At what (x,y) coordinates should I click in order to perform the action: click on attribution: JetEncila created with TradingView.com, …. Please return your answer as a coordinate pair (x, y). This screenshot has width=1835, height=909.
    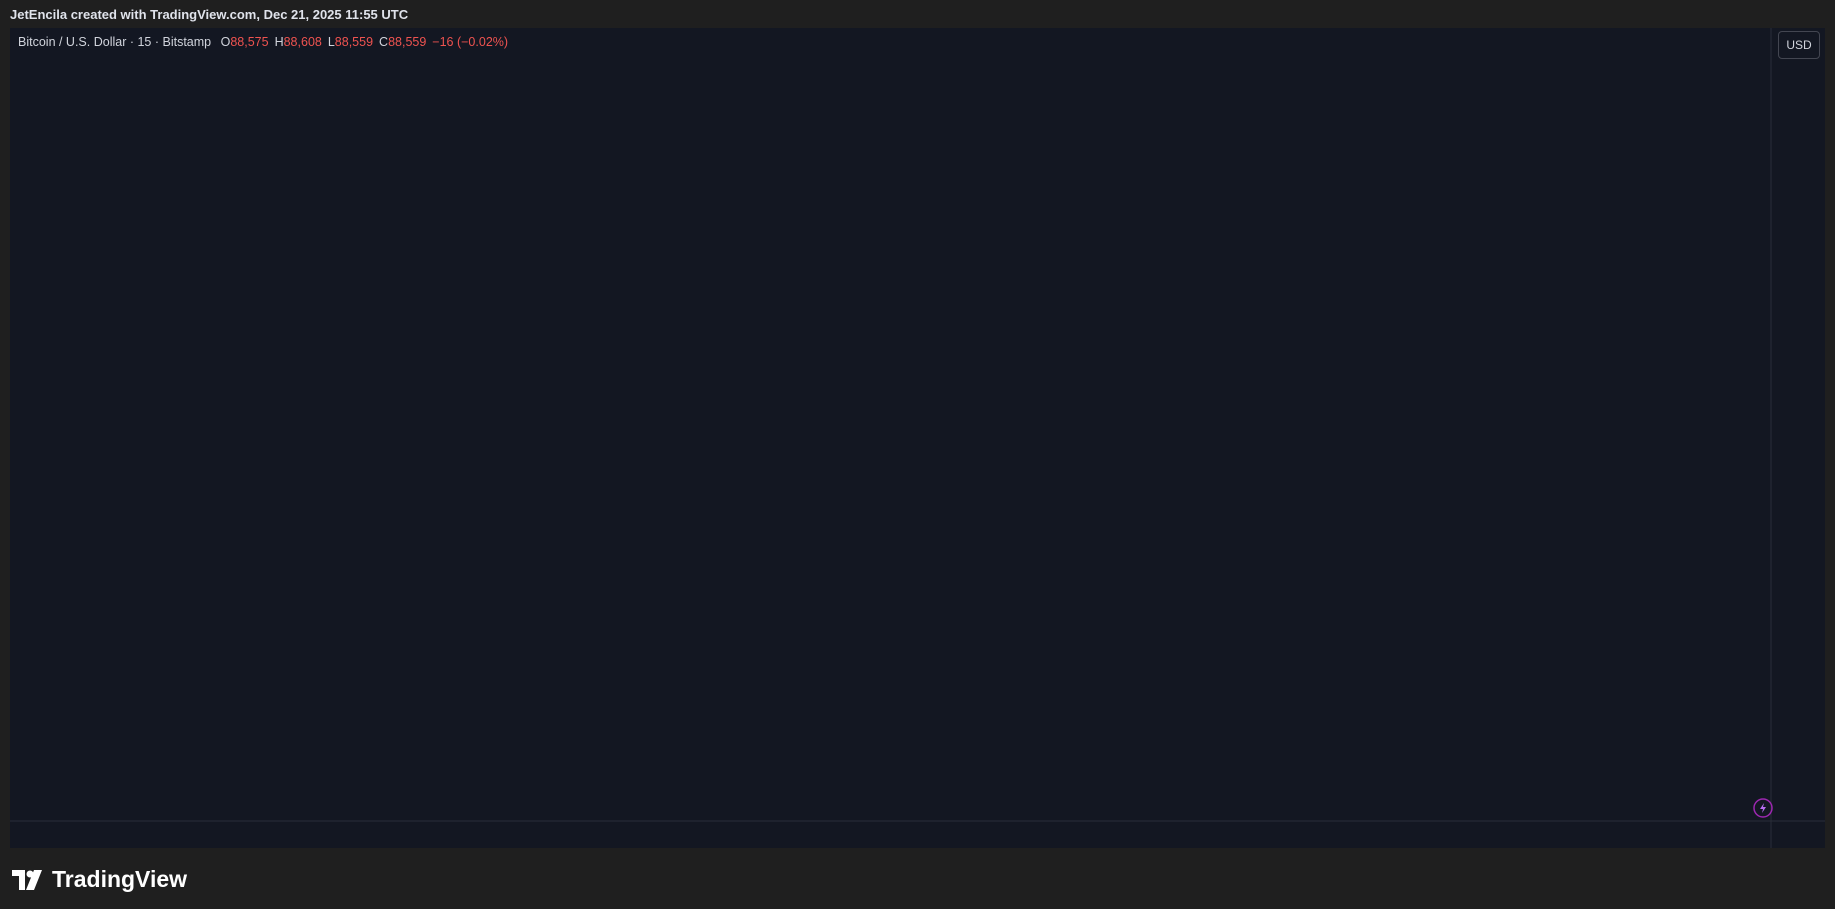
    Looking at the image, I should click on (209, 14).